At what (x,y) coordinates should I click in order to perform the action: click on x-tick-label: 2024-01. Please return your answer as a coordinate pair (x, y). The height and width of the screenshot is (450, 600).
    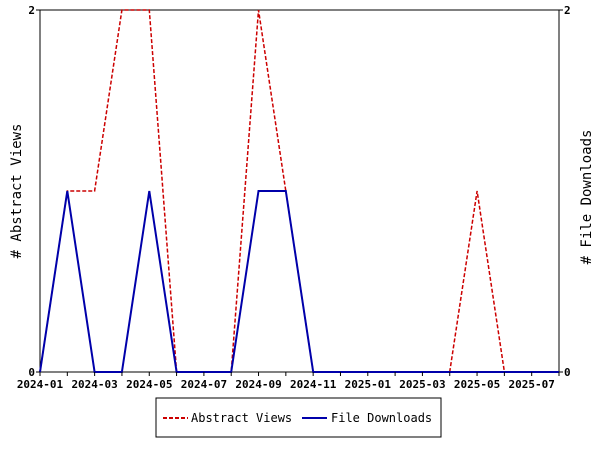
    Looking at the image, I should click on (40, 384).